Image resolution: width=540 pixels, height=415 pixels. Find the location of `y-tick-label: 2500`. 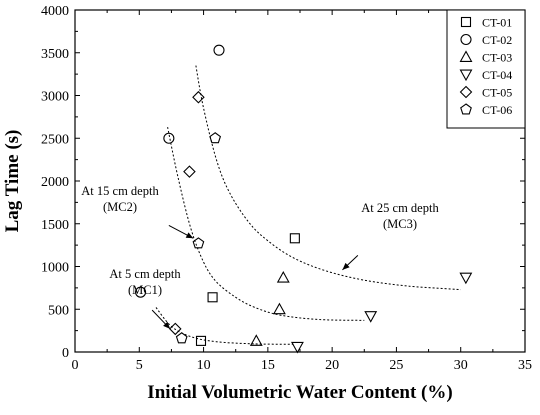

y-tick-label: 2500 is located at coordinates (55, 139).